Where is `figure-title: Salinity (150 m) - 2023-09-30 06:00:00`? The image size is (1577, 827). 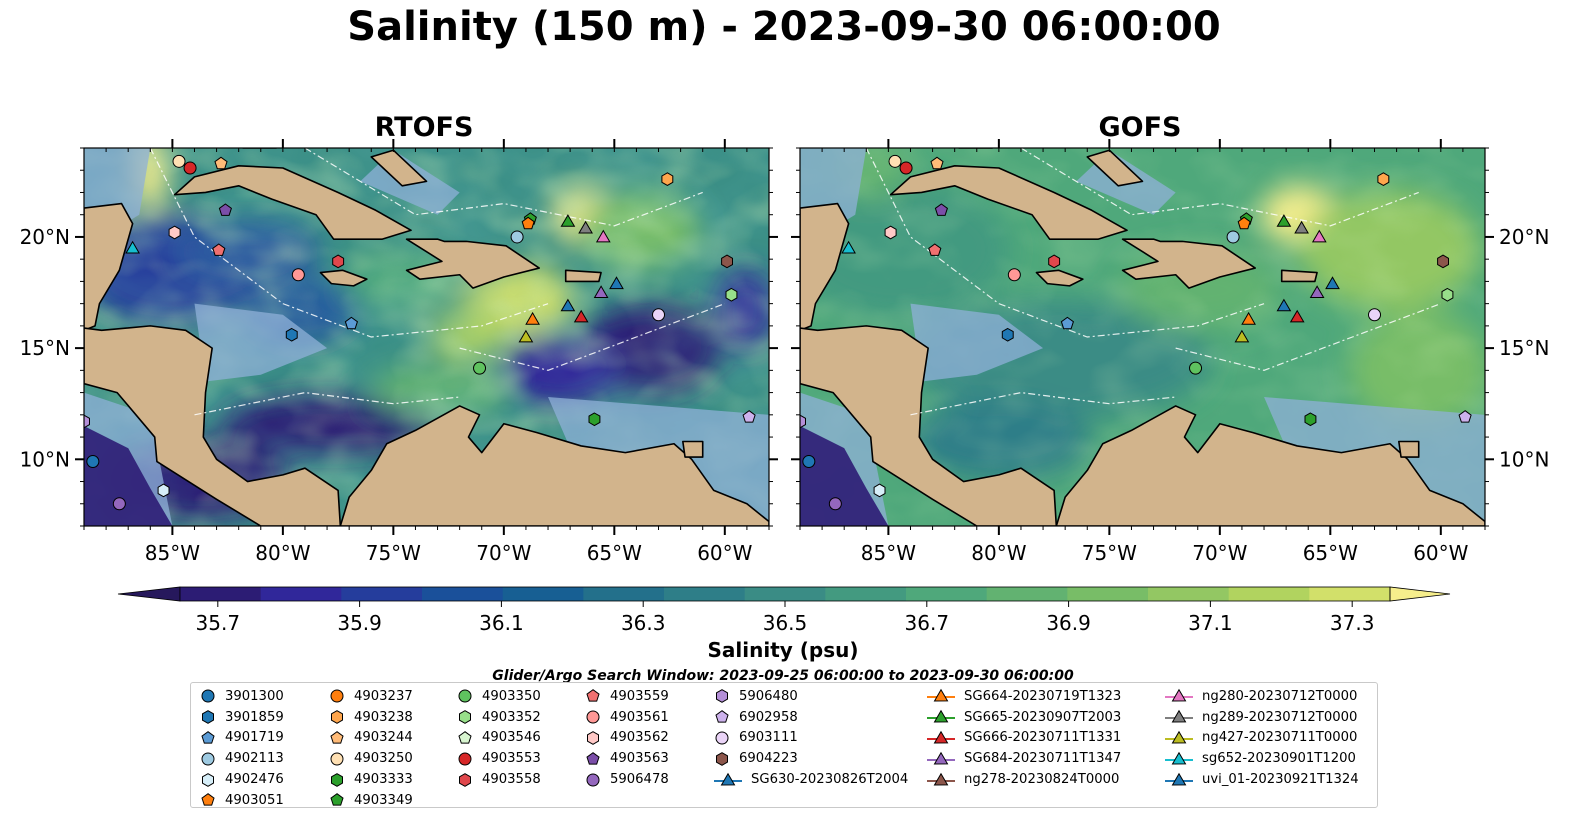 figure-title: Salinity (150 m) - 2023-09-30 06:00:00 is located at coordinates (784, 27).